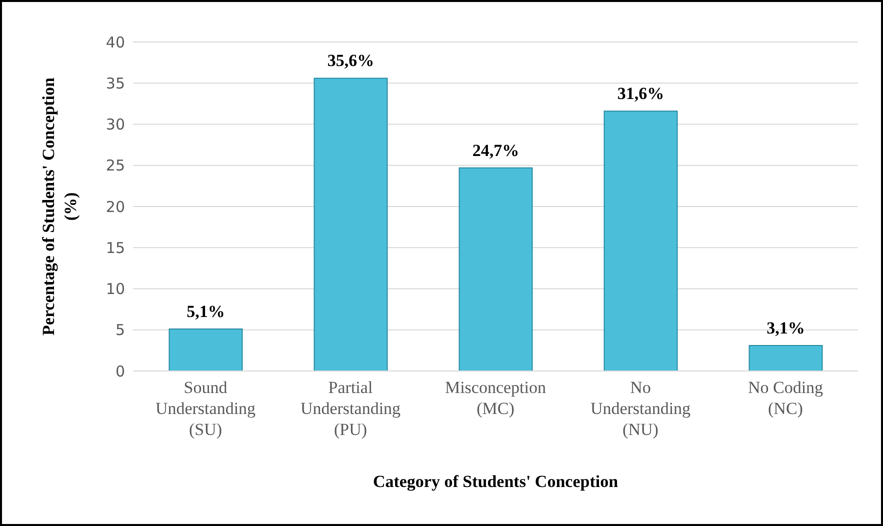 Image resolution: width=883 pixels, height=526 pixels. What do you see at coordinates (115, 83) in the screenshot?
I see `y-tick-label: 35` at bounding box center [115, 83].